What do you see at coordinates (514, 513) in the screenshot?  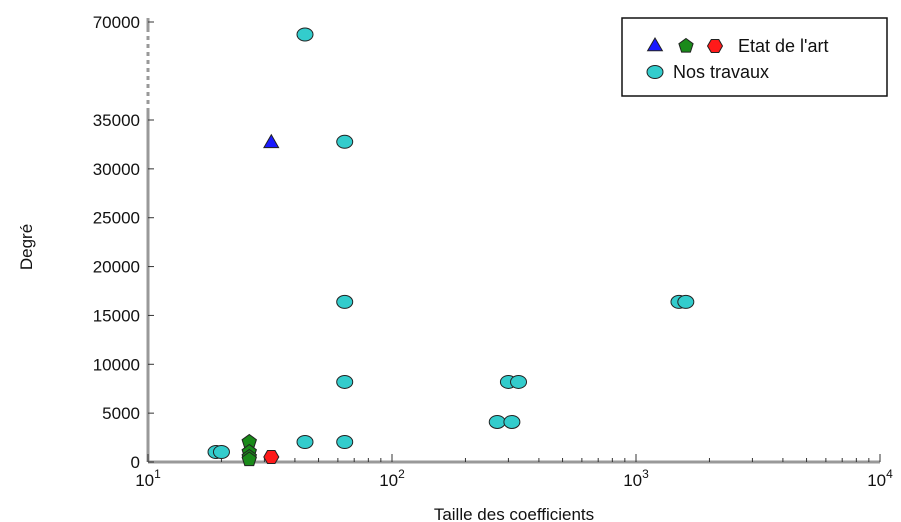 I see `x-axis-label: Taille des coefficients` at bounding box center [514, 513].